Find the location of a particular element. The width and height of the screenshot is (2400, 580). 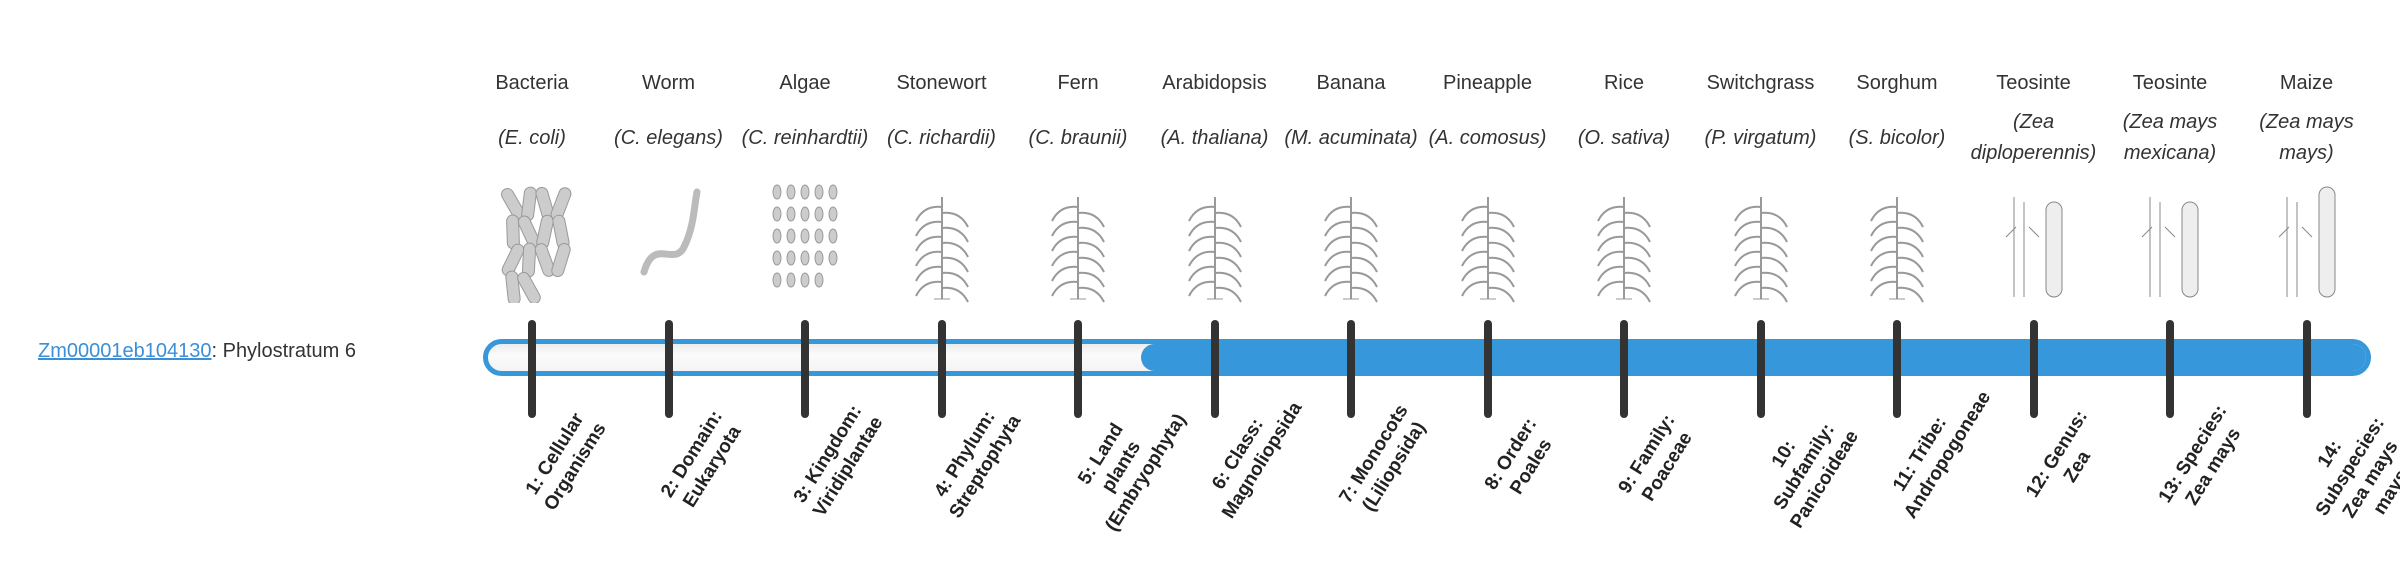

organism-scientific-name: (P. virgatum) is located at coordinates (1761, 138).